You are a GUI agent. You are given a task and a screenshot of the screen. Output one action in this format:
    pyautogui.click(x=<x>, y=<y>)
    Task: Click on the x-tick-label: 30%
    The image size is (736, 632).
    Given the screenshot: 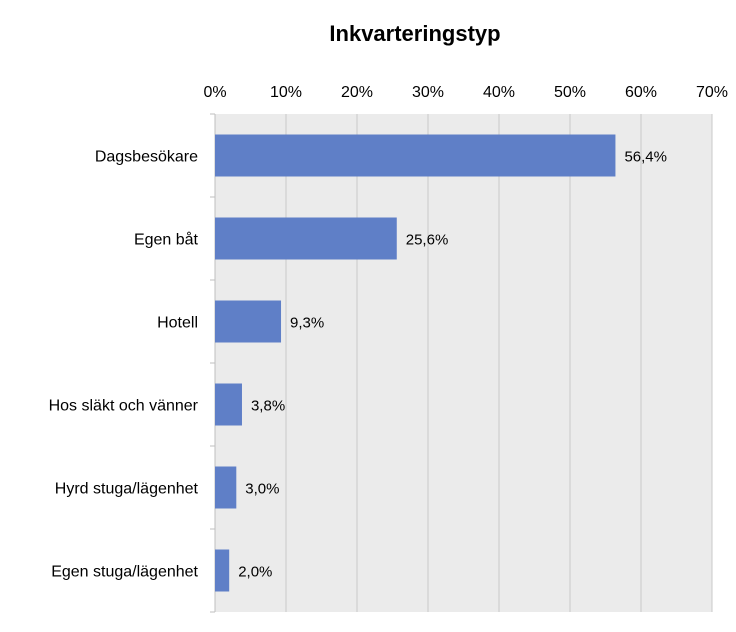 What is the action you would take?
    pyautogui.click(x=428, y=92)
    